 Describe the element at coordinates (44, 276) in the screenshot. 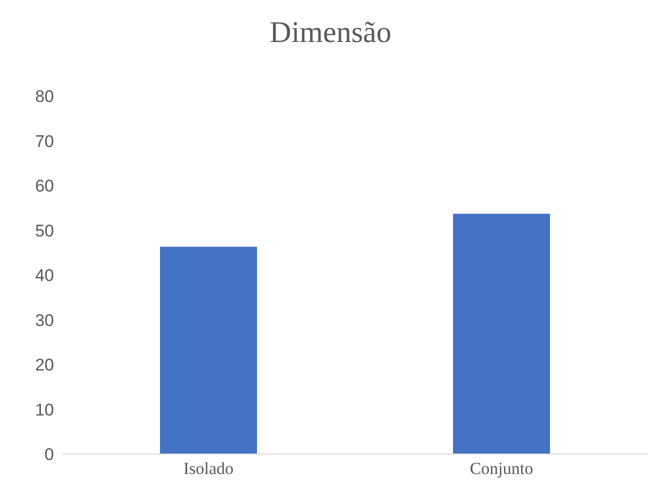

I see `y-tick-label: 40` at that location.